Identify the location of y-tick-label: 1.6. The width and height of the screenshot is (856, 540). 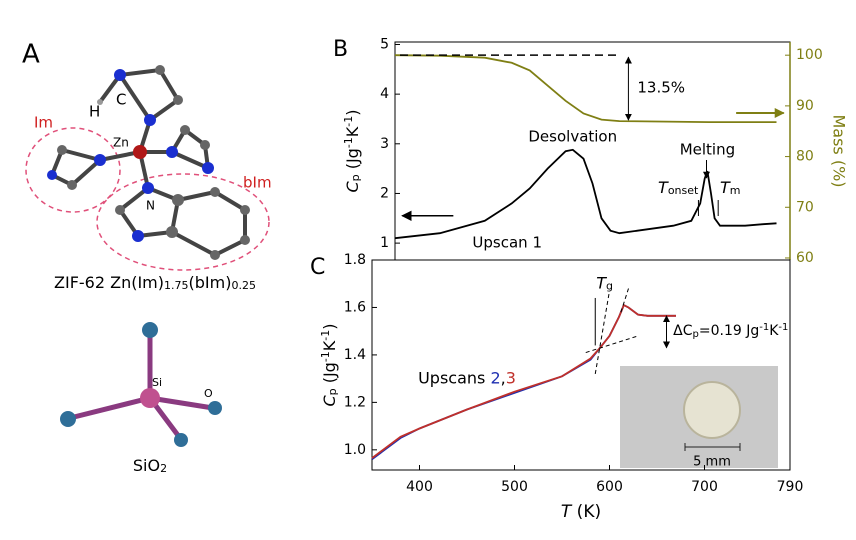
(355, 307).